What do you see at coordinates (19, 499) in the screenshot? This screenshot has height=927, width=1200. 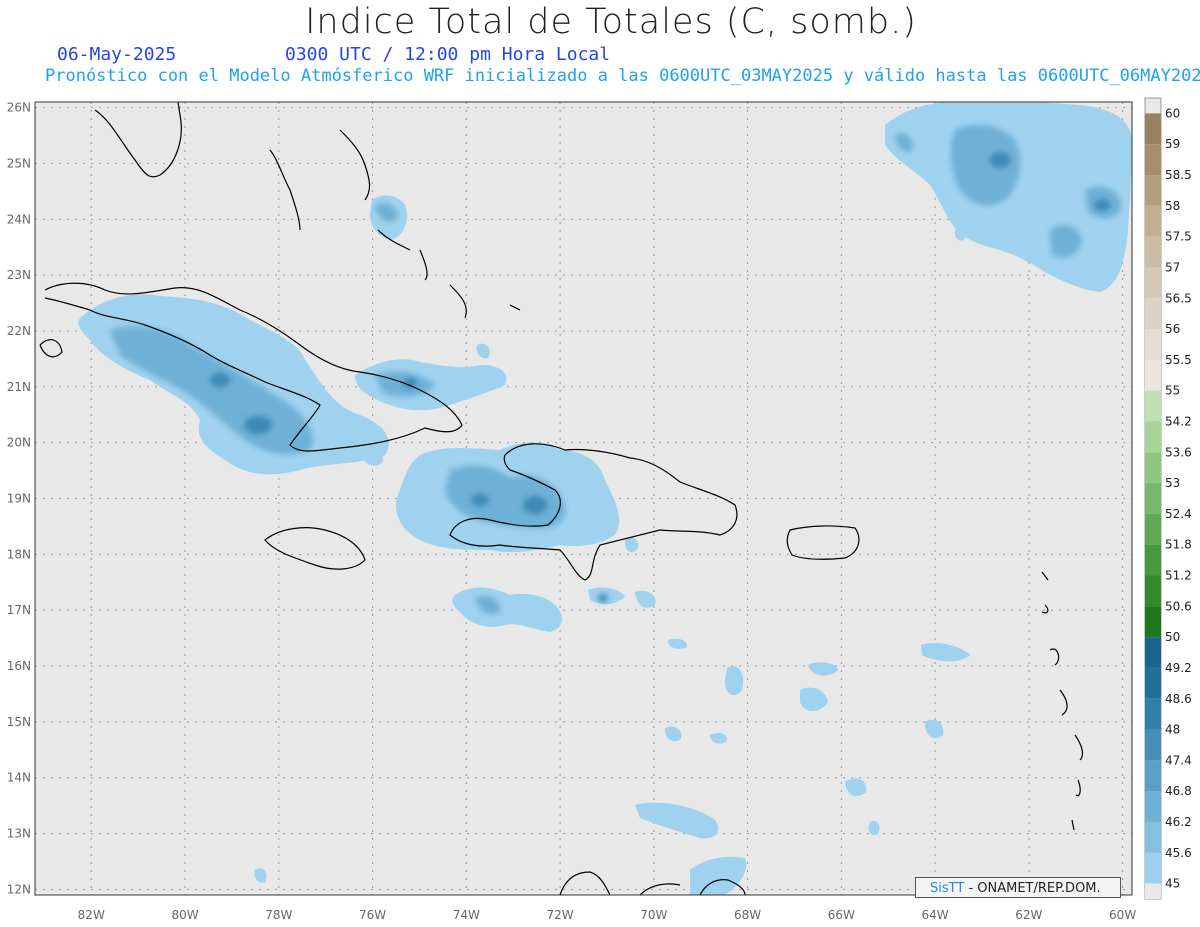 I see `lat-tick-label: 19N` at bounding box center [19, 499].